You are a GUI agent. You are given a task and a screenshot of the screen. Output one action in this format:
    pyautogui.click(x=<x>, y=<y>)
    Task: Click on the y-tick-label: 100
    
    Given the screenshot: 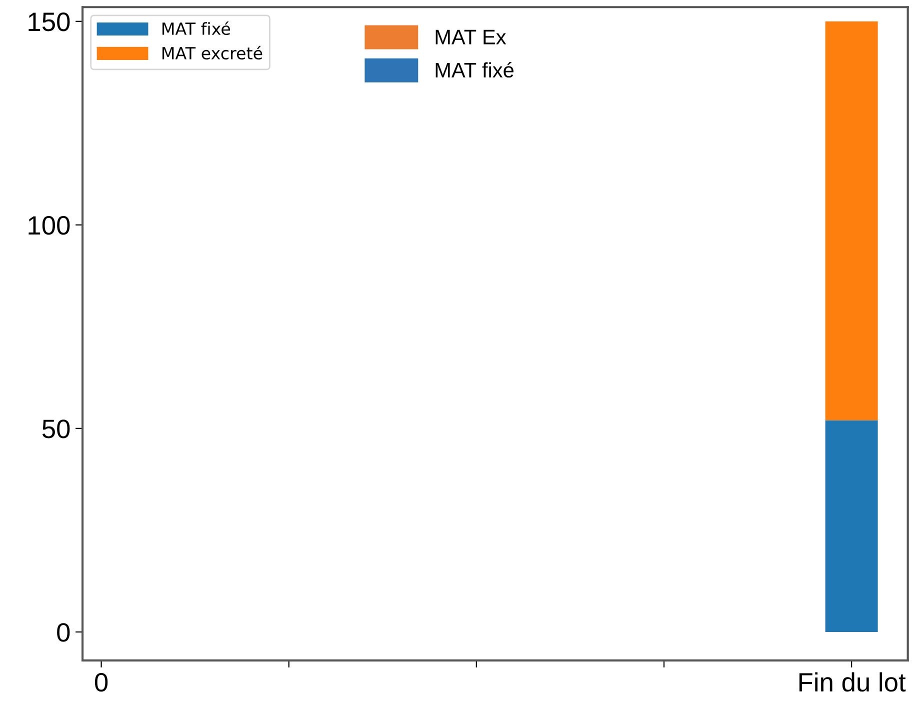 What is the action you would take?
    pyautogui.click(x=49, y=225)
    